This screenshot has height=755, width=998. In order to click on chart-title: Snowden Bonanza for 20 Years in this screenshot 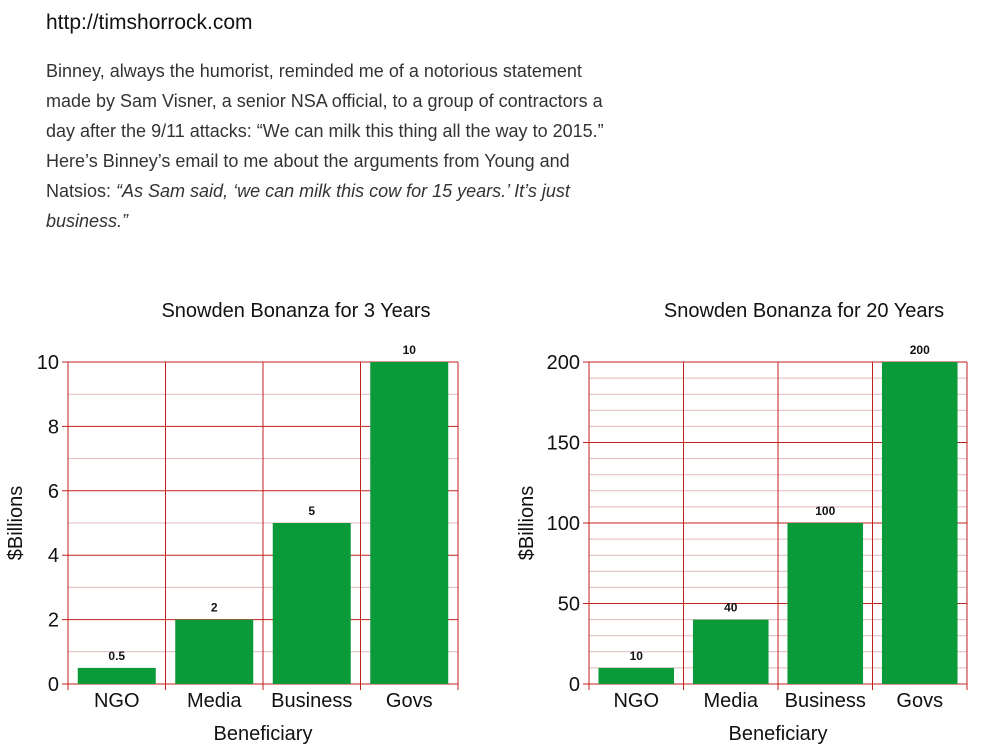, I will do `click(804, 311)`.